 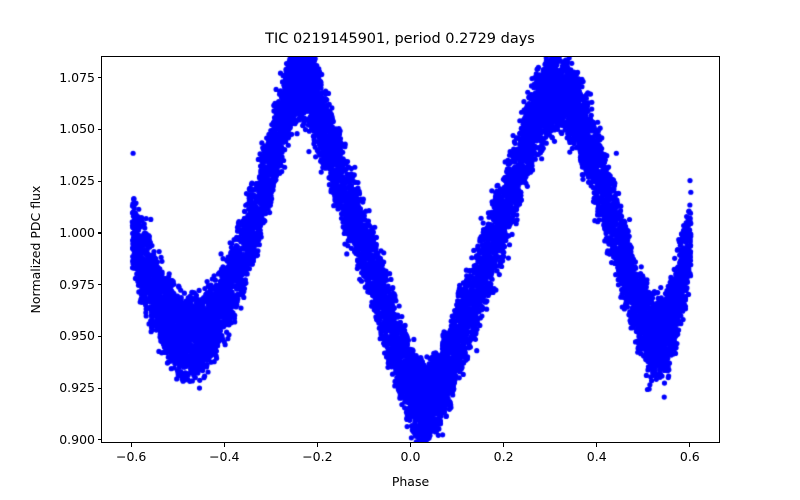 I want to click on y-tick-label: 0.975, so click(x=77, y=284).